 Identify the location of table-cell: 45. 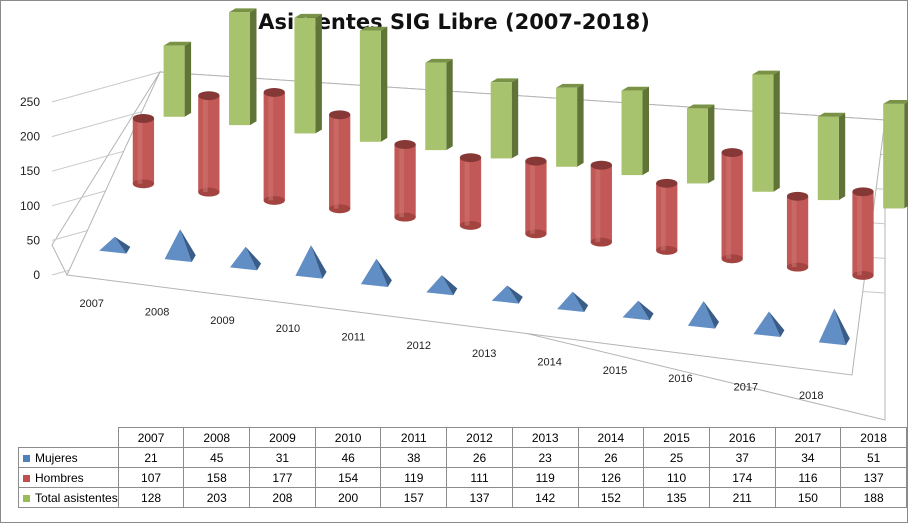
(217, 457).